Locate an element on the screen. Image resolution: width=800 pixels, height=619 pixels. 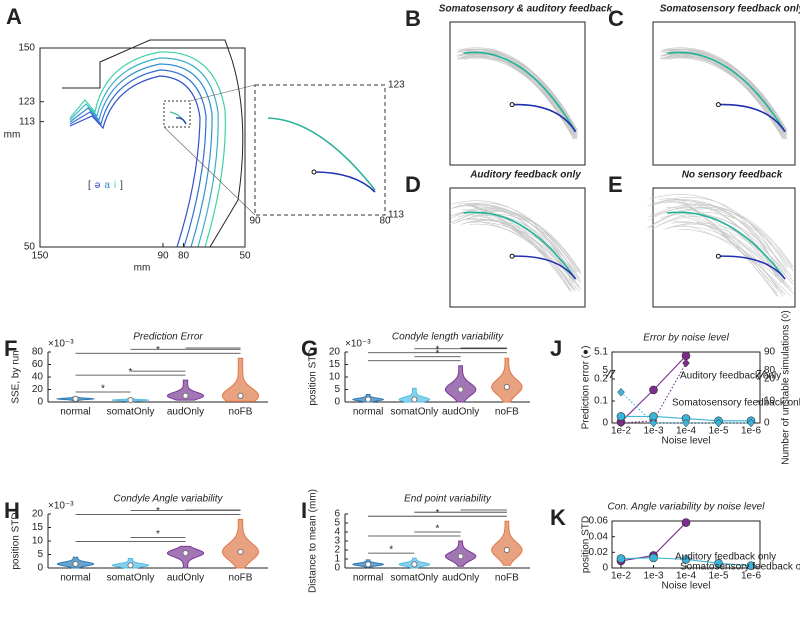
x-tick-label: audOnly is located at coordinates (185, 412).